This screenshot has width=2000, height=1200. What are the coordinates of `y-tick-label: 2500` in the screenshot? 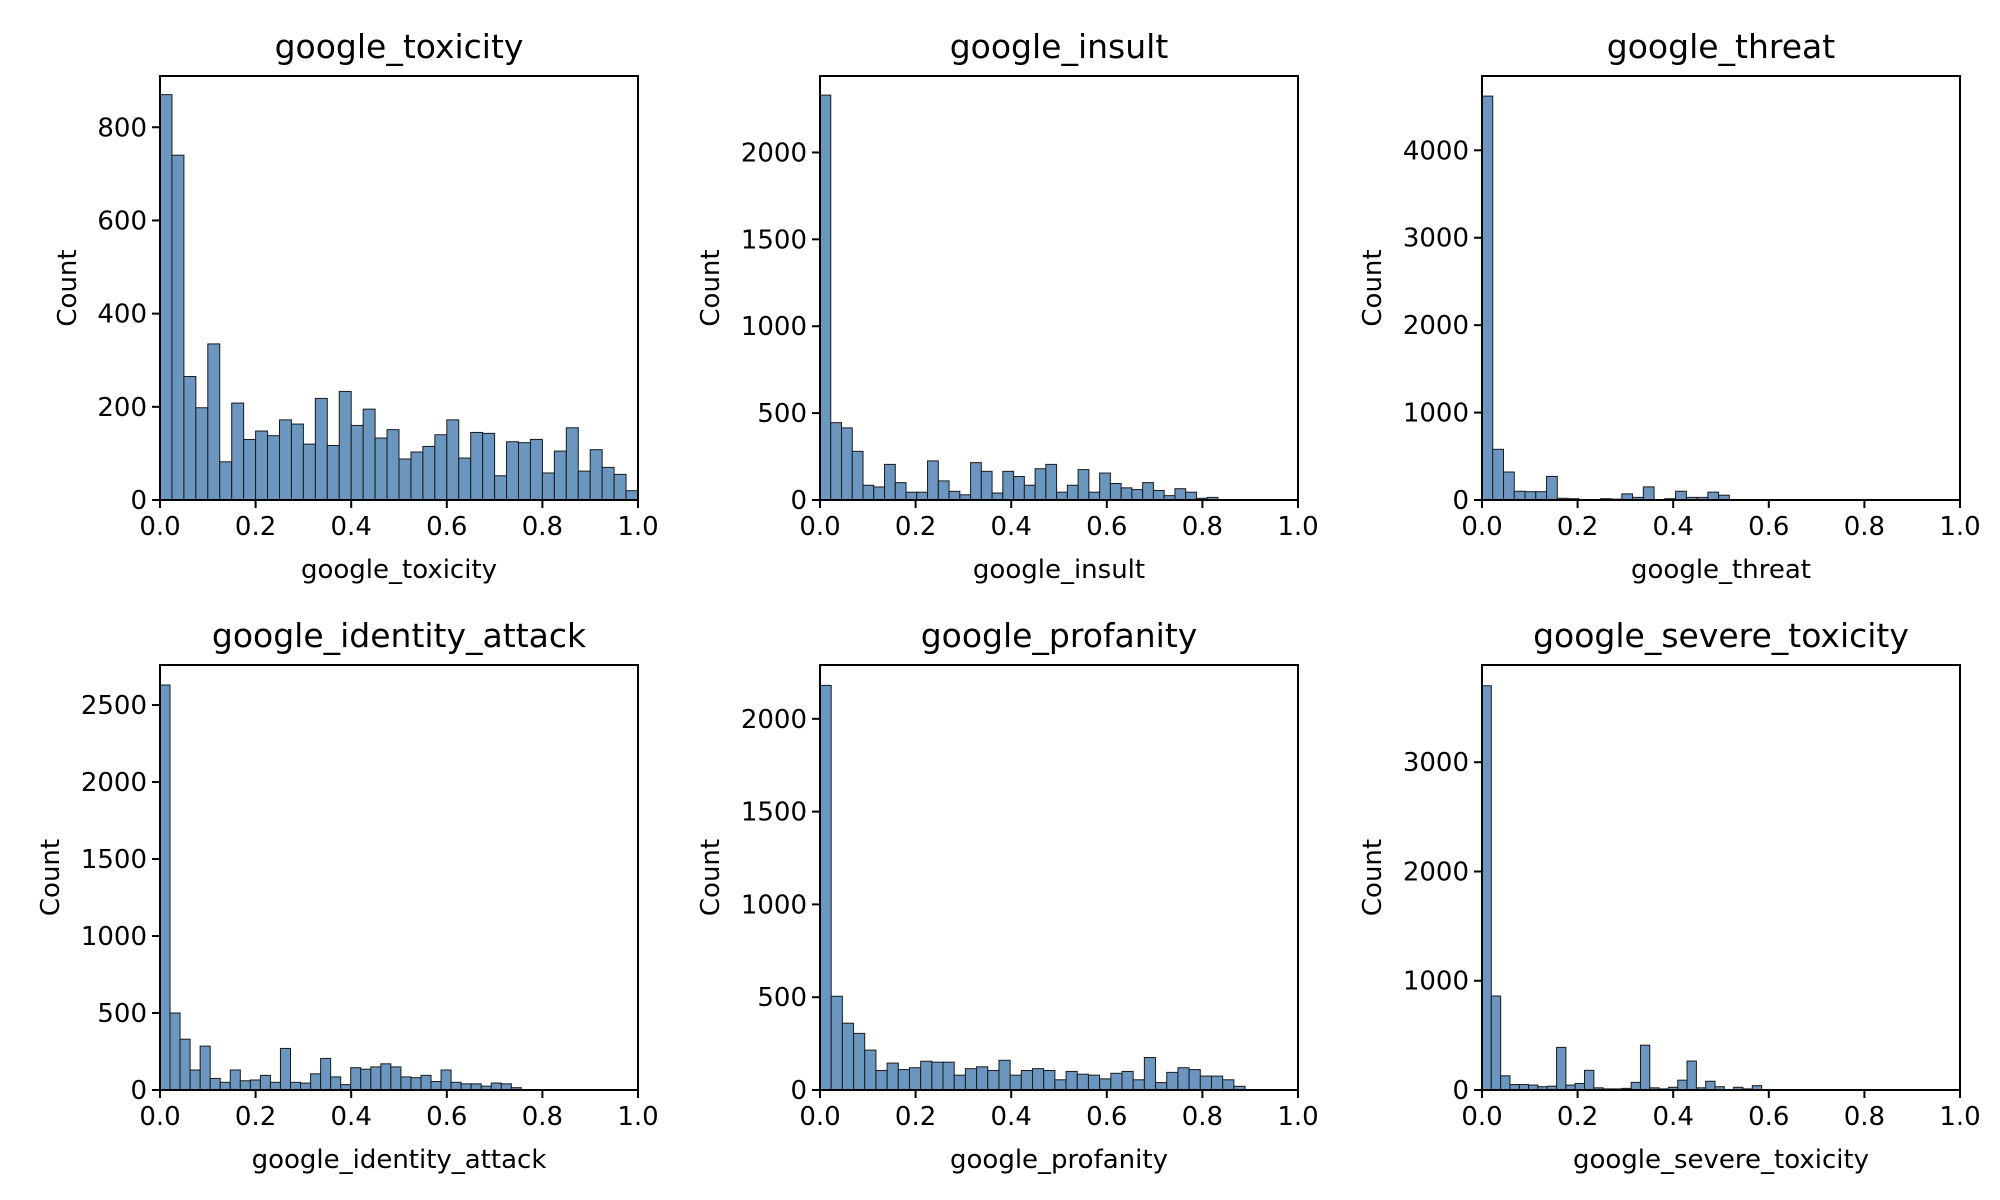 It's located at (114, 706).